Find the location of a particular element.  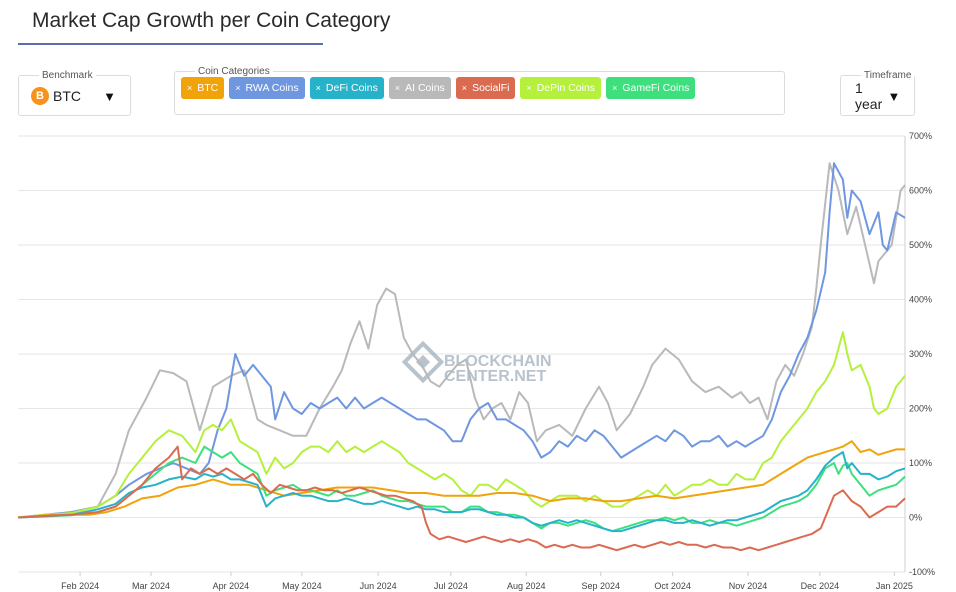

watermark-line2: CENTER.NET is located at coordinates (495, 376).